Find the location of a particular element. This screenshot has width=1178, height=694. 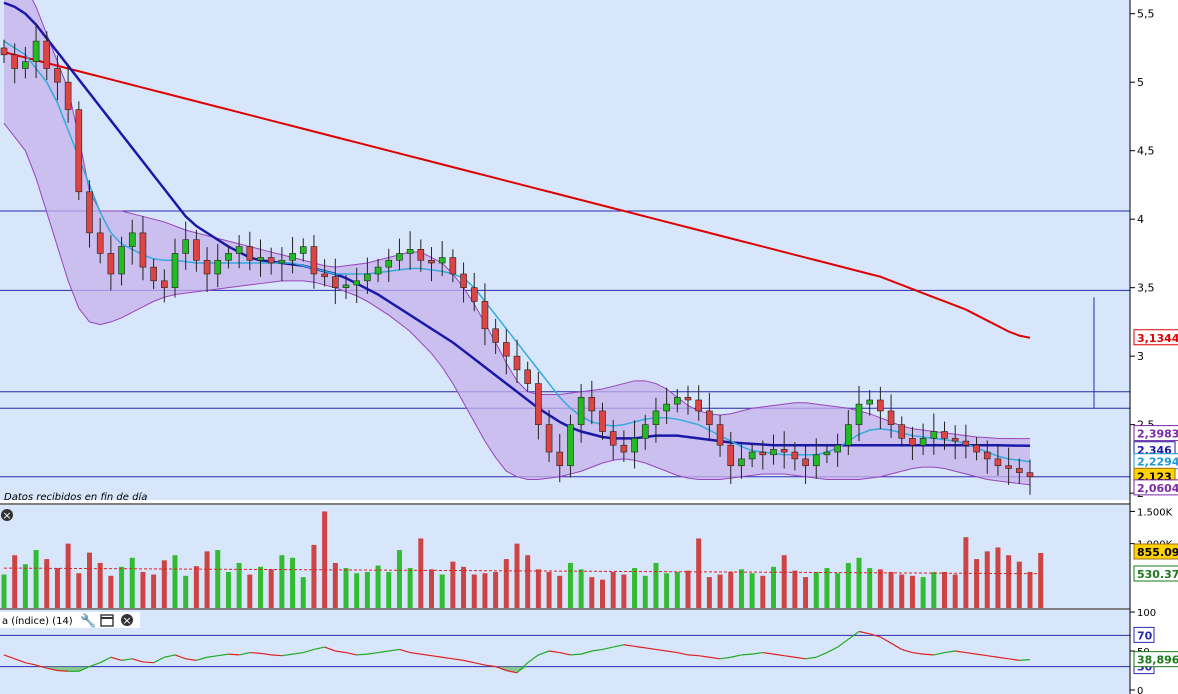

window-button is located at coordinates (107, 620).